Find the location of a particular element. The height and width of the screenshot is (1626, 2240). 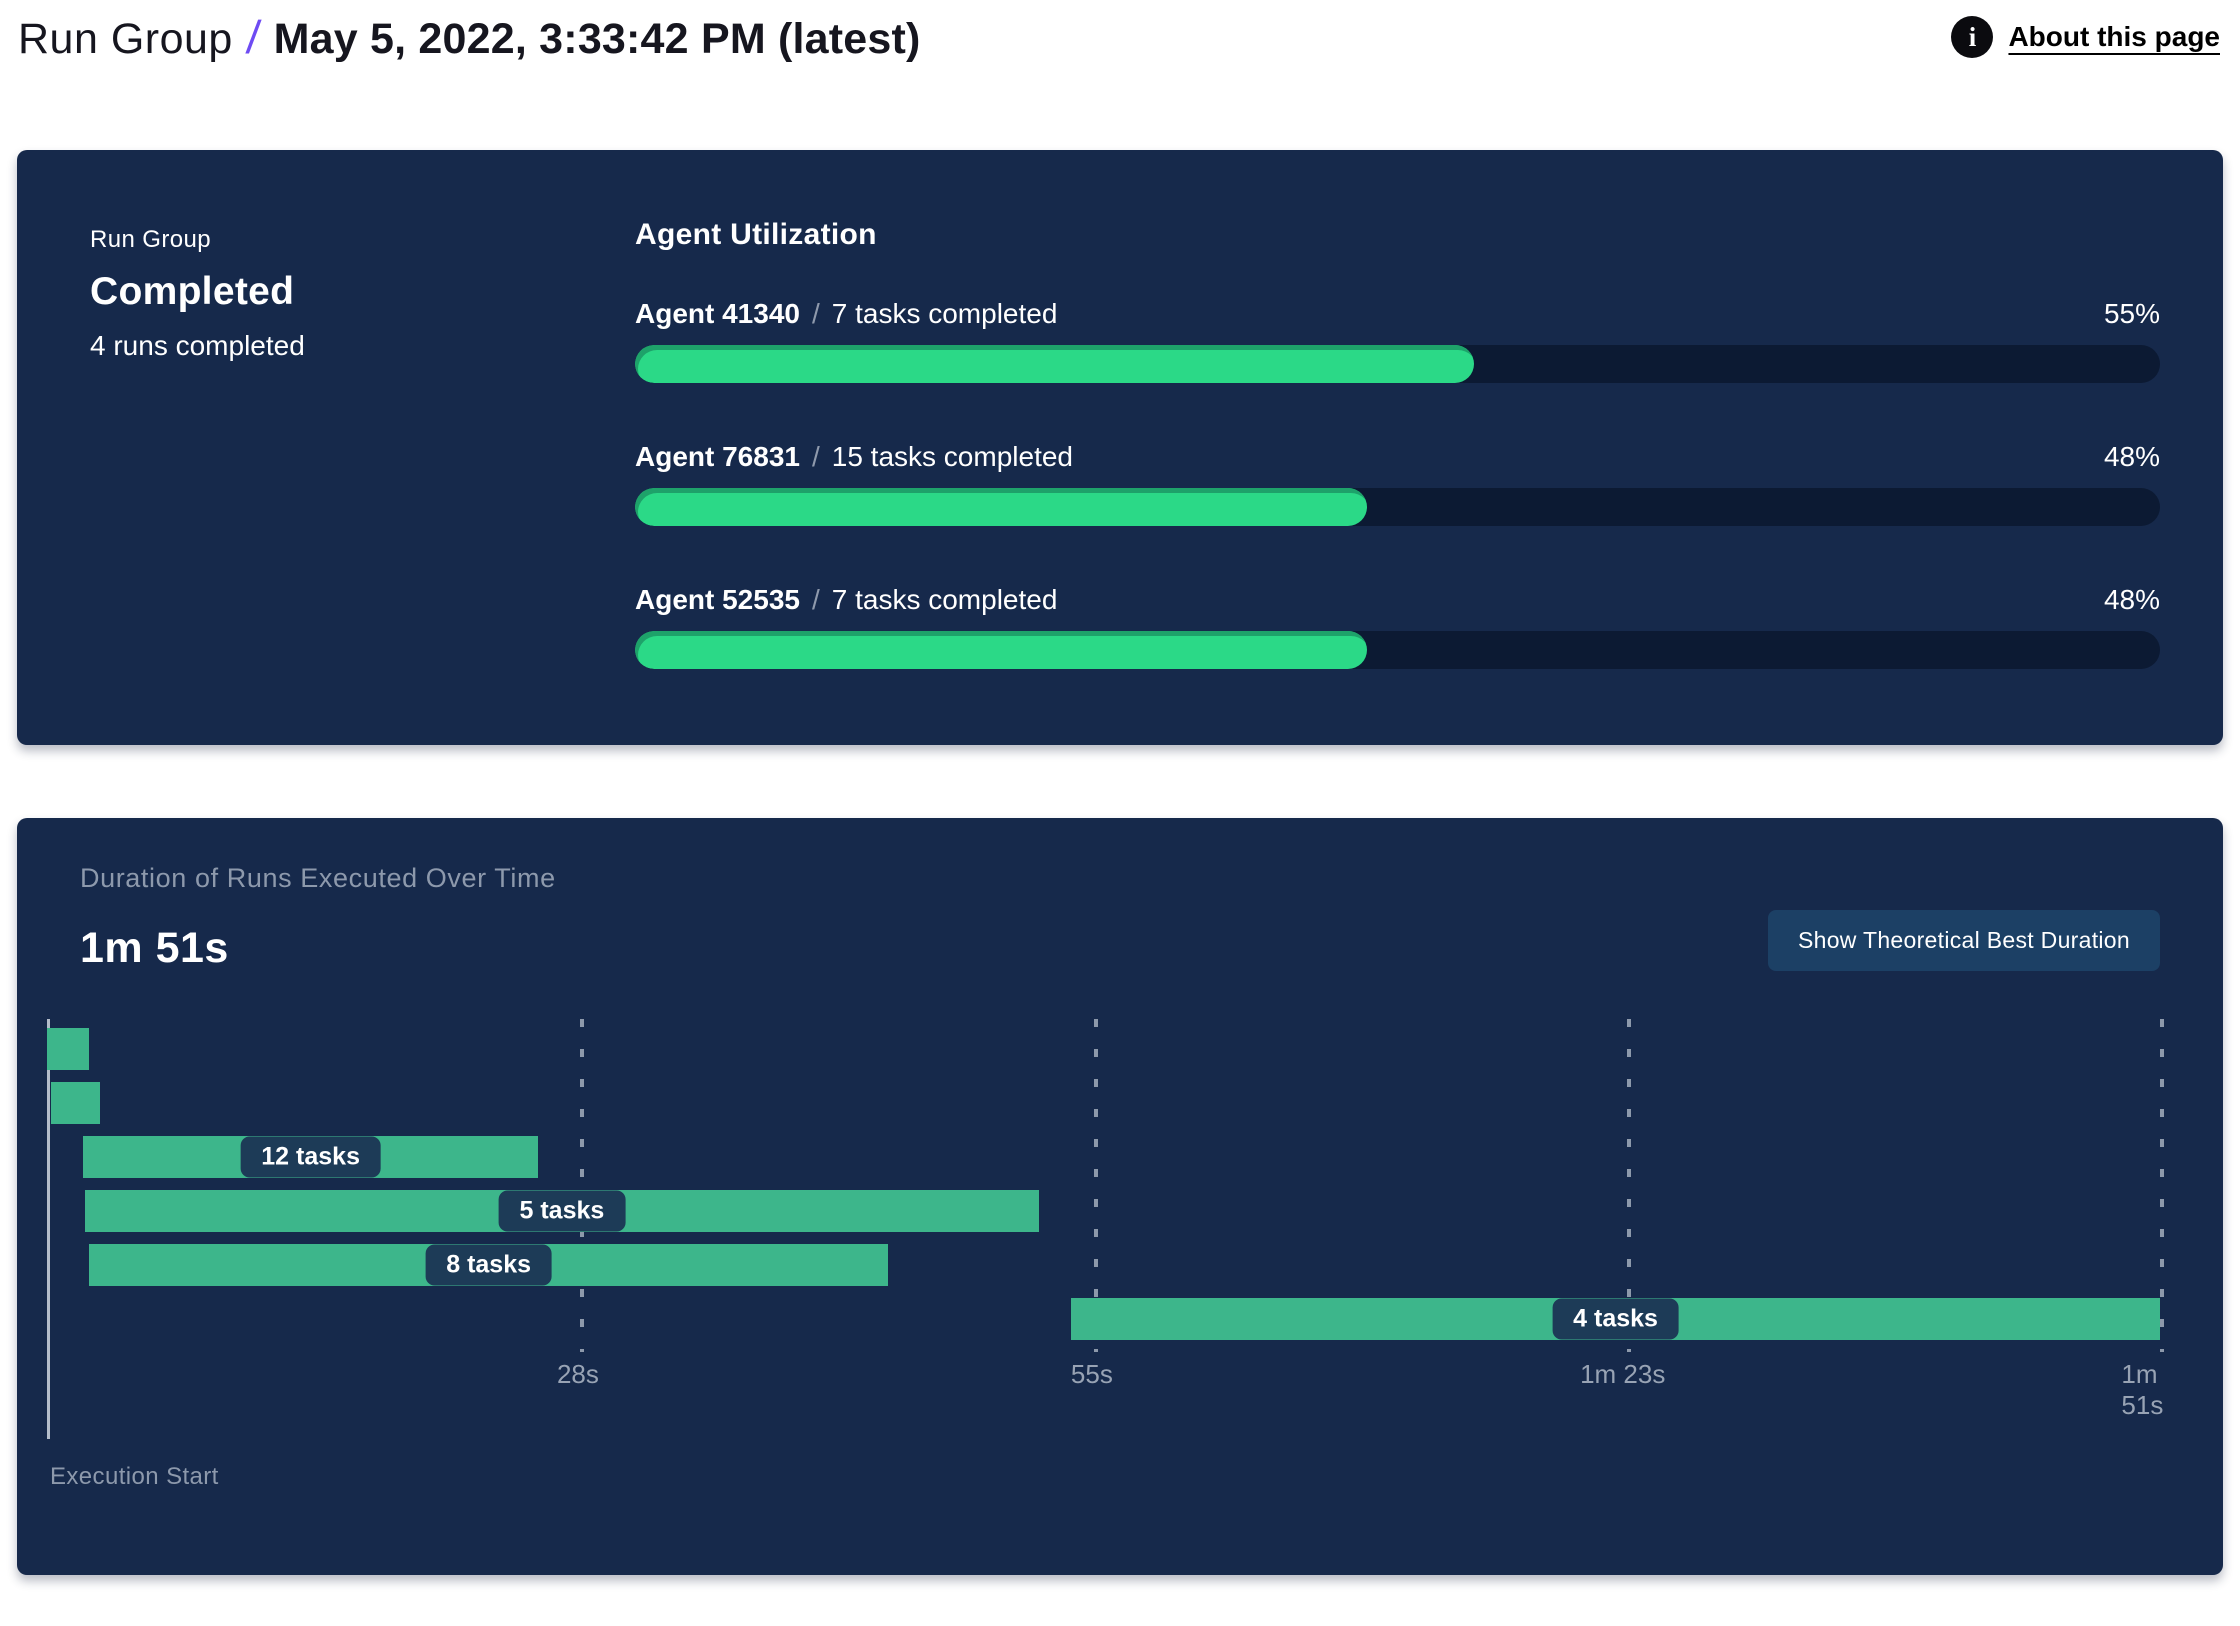

execution-start-label: Execution Start is located at coordinates (134, 1476).